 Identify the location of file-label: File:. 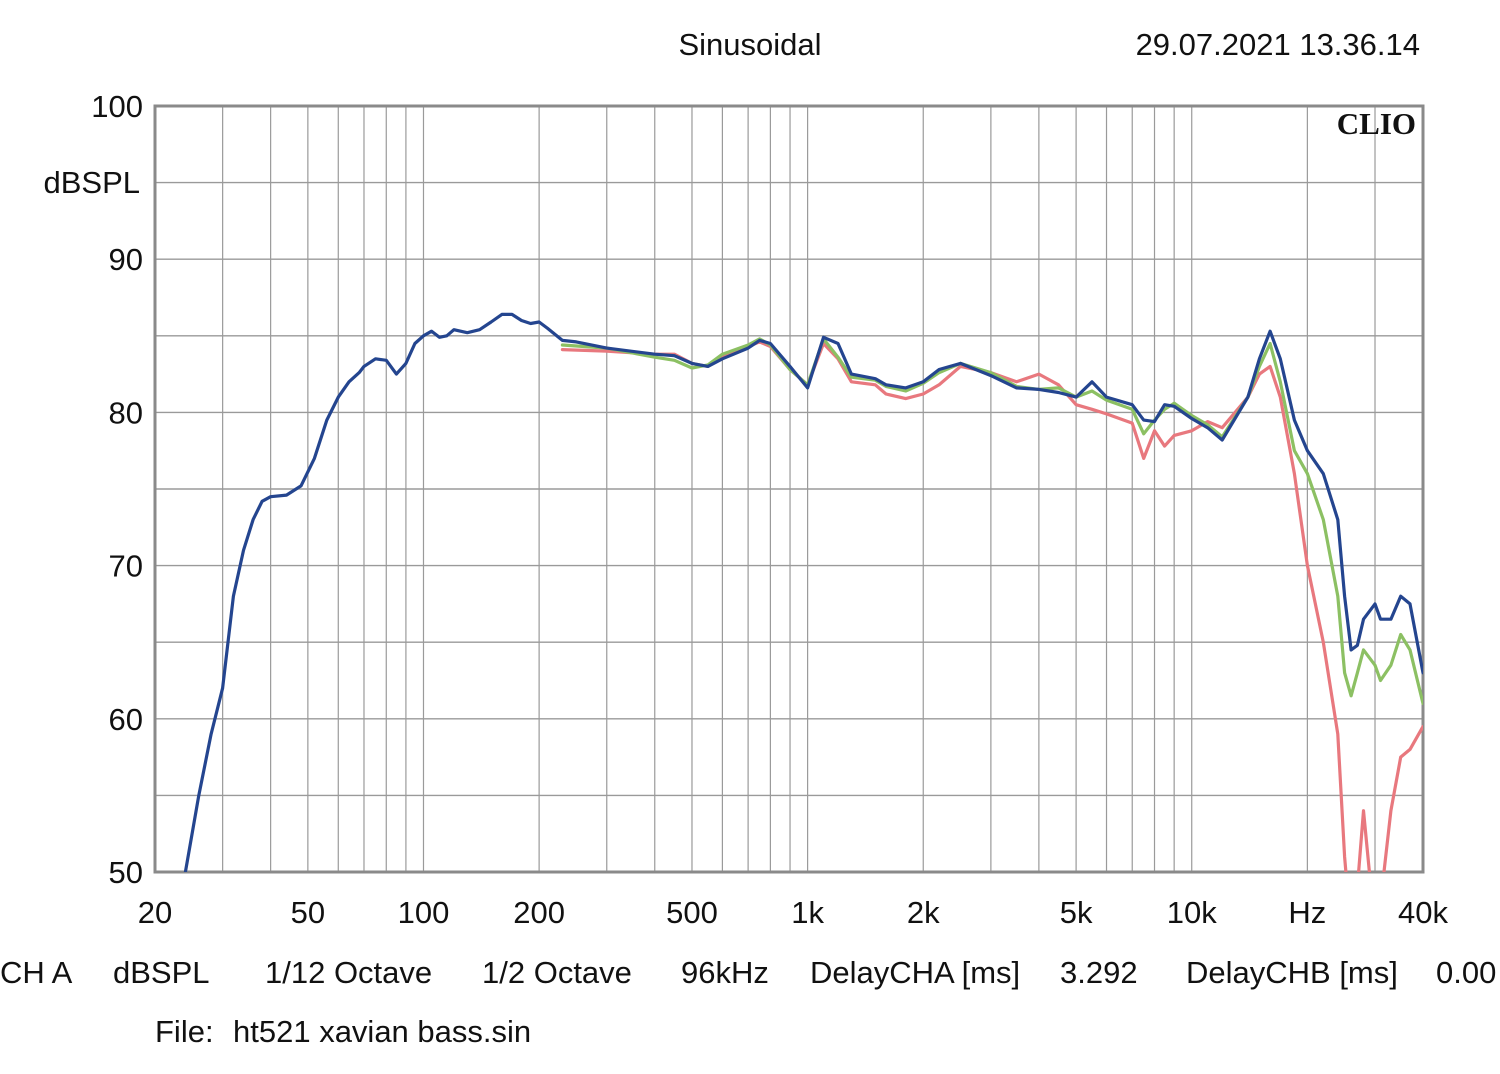
(184, 1031).